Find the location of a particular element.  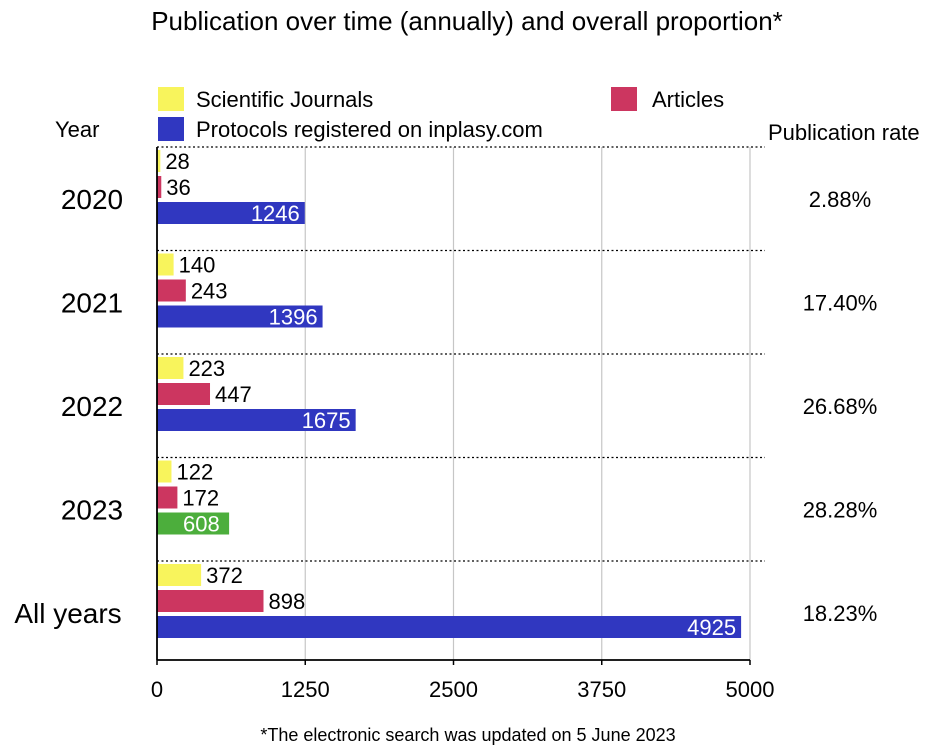

legend-label: Scientific Journals is located at coordinates (284, 99).